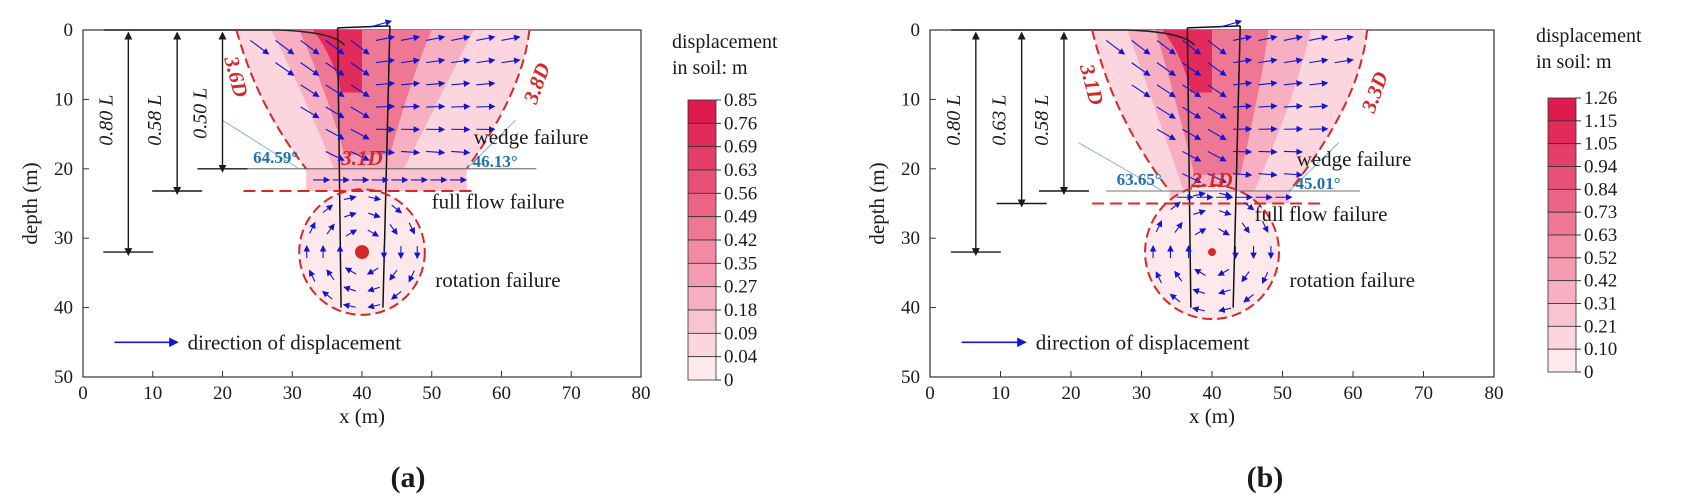 The image size is (1694, 499). What do you see at coordinates (63, 377) in the screenshot?
I see `y-tick-label: 50` at bounding box center [63, 377].